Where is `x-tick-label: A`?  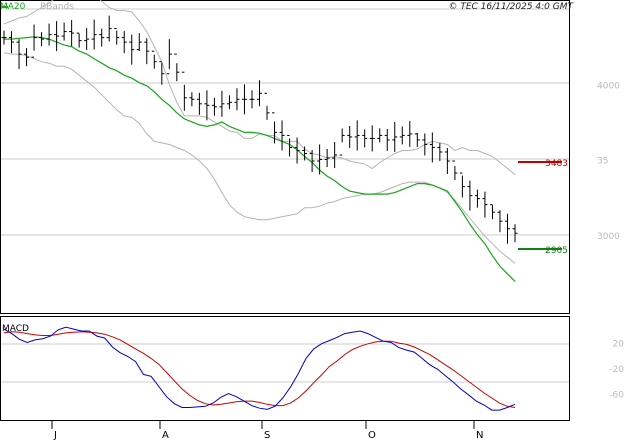
x-tick-label: A is located at coordinates (165, 435).